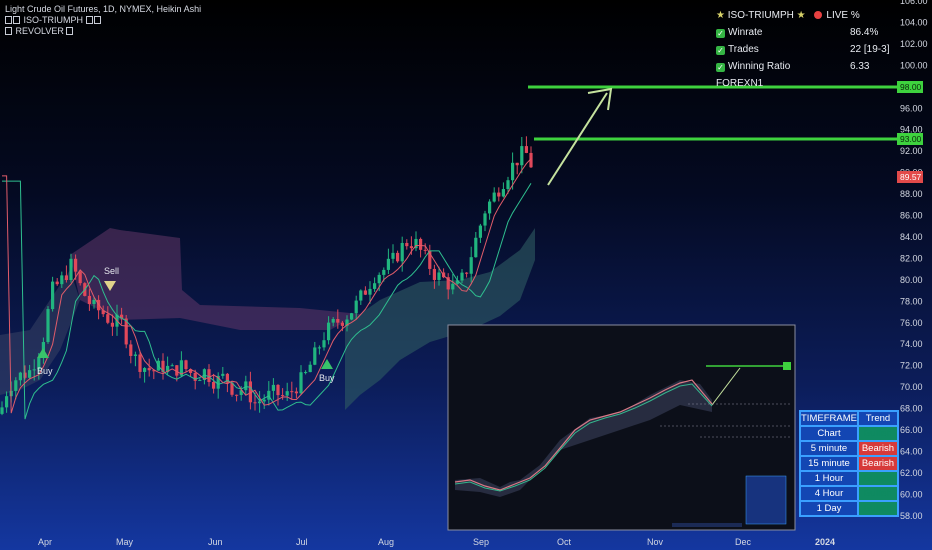 Image resolution: width=932 pixels, height=550 pixels. Describe the element at coordinates (864, 32) in the screenshot. I see `stats-value: 86.4%` at that location.